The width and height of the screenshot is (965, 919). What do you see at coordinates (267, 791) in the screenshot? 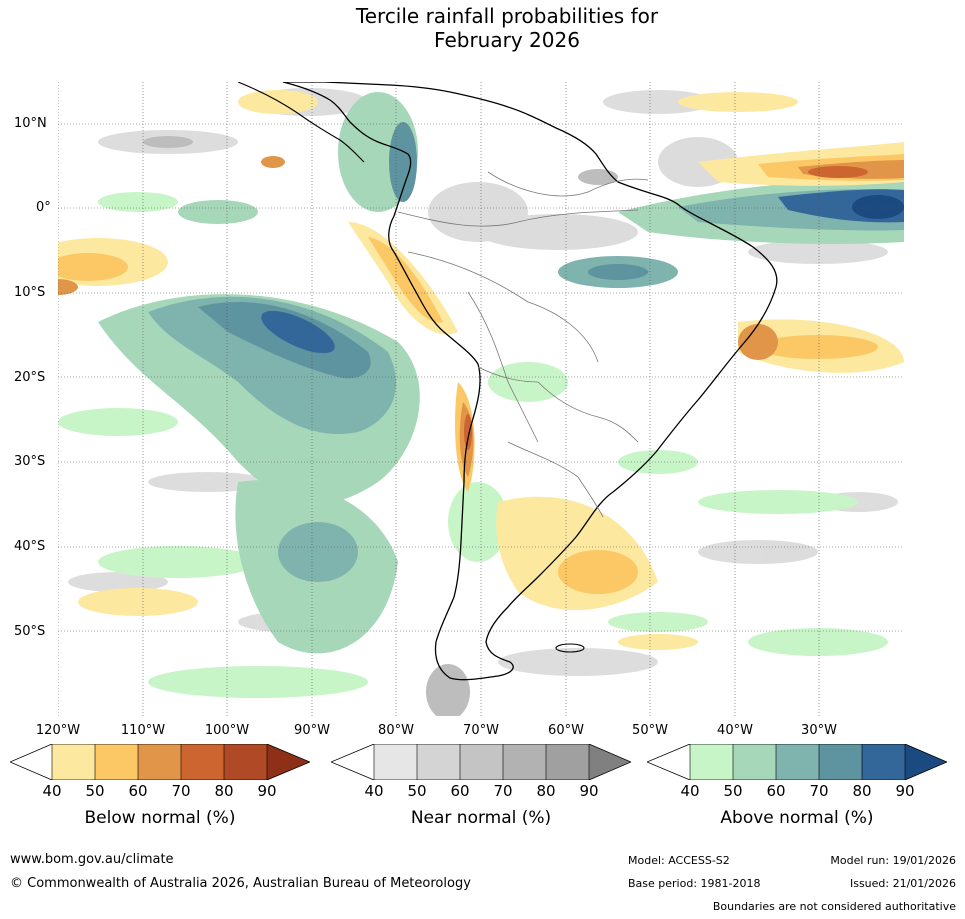
I see `below-tick-90: 90` at bounding box center [267, 791].